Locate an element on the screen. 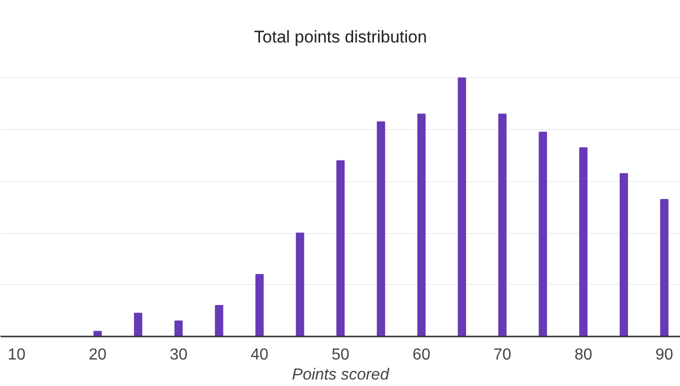 This screenshot has height=386, width=680. x-axis-title: Points scored is located at coordinates (341, 375).